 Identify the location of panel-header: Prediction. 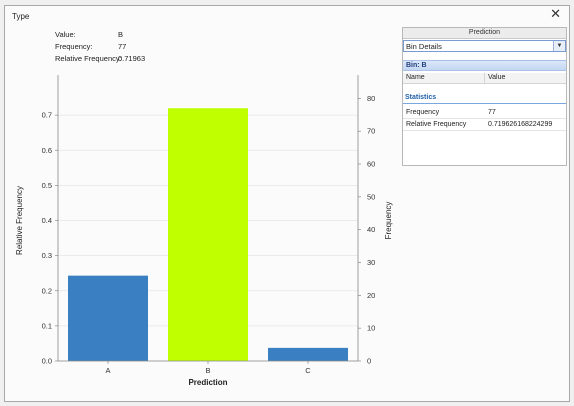
(484, 33).